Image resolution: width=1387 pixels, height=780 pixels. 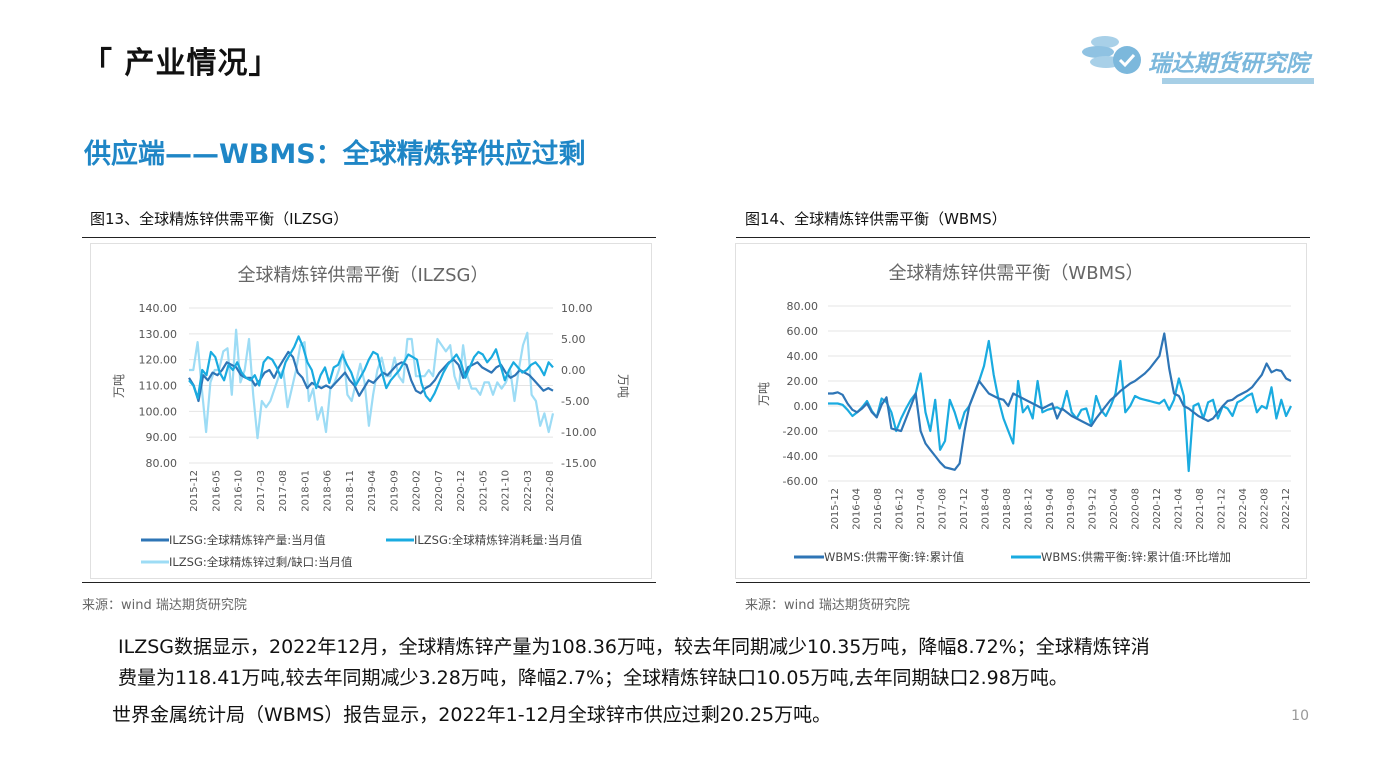 I want to click on x-tick-label: 2016-04, so click(x=856, y=509).